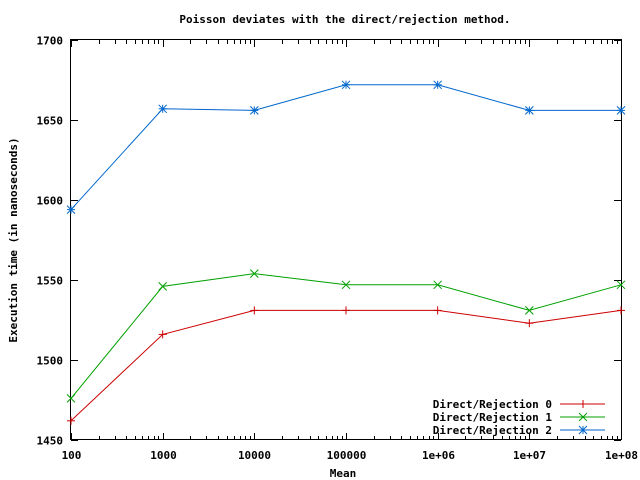  What do you see at coordinates (50, 281) in the screenshot?
I see `y-tick-label: 1550` at bounding box center [50, 281].